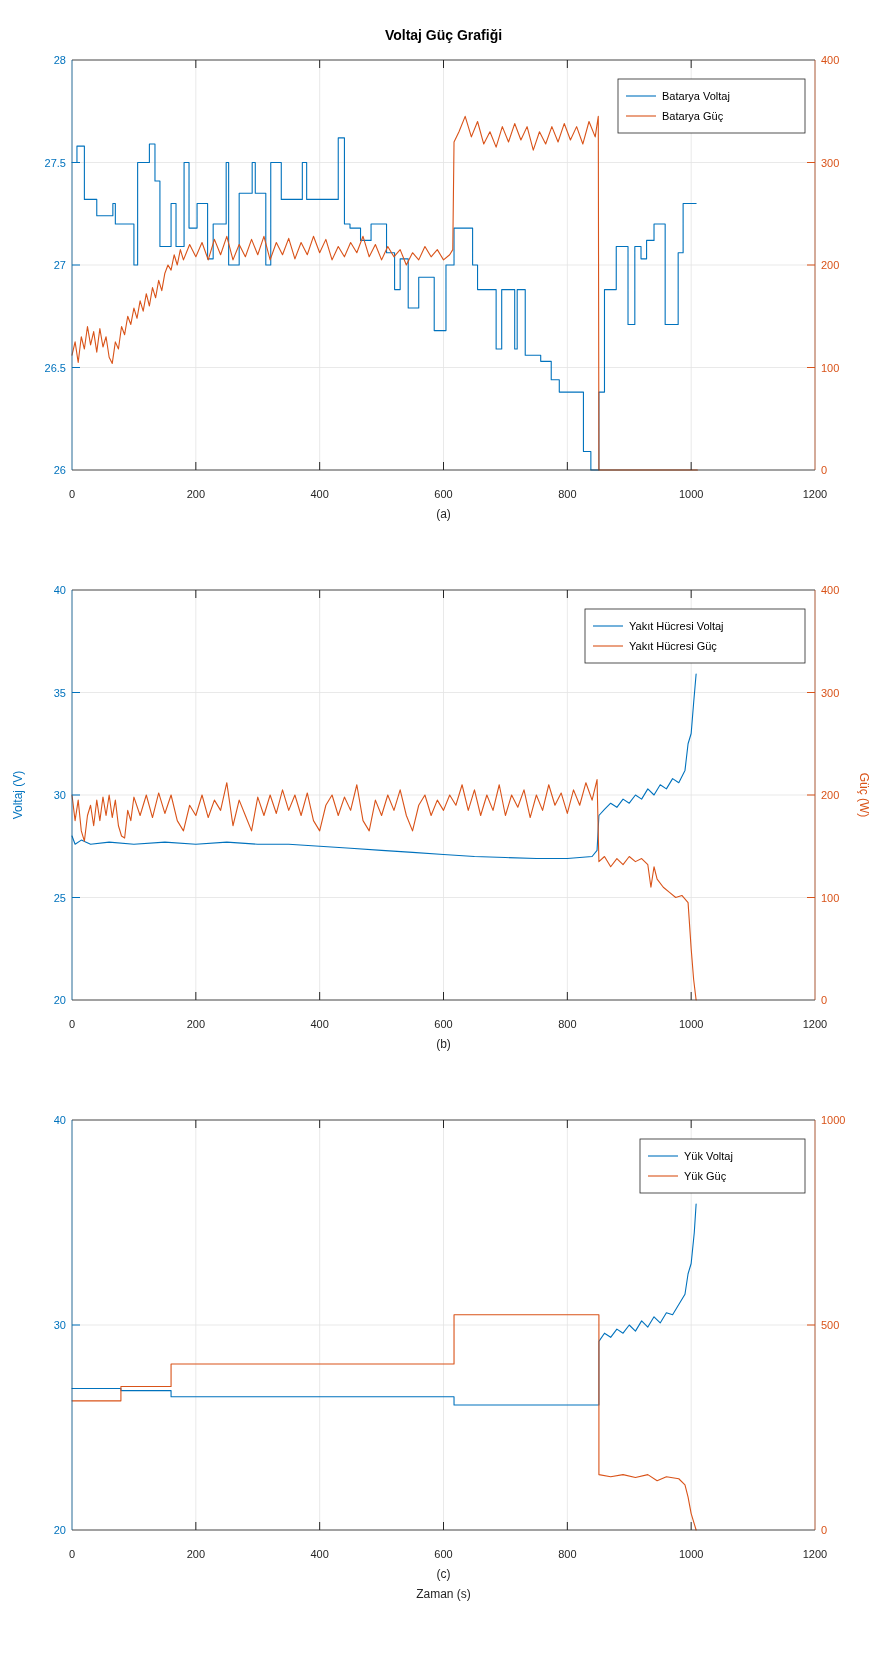 The height and width of the screenshot is (1671, 879). What do you see at coordinates (830, 1325) in the screenshot?
I see `y2-tick-label: 500` at bounding box center [830, 1325].